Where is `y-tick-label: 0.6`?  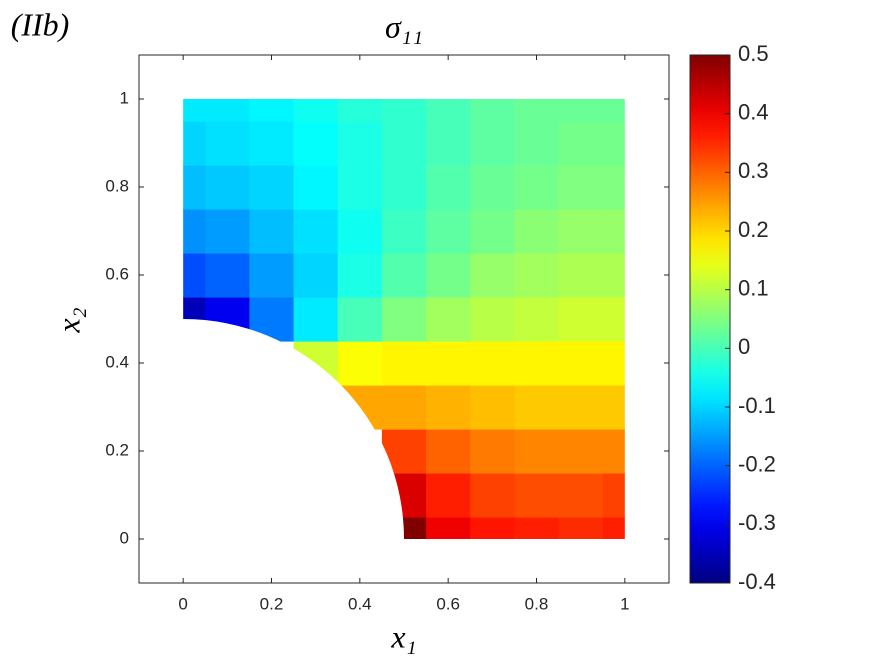 y-tick-label: 0.6 is located at coordinates (117, 273).